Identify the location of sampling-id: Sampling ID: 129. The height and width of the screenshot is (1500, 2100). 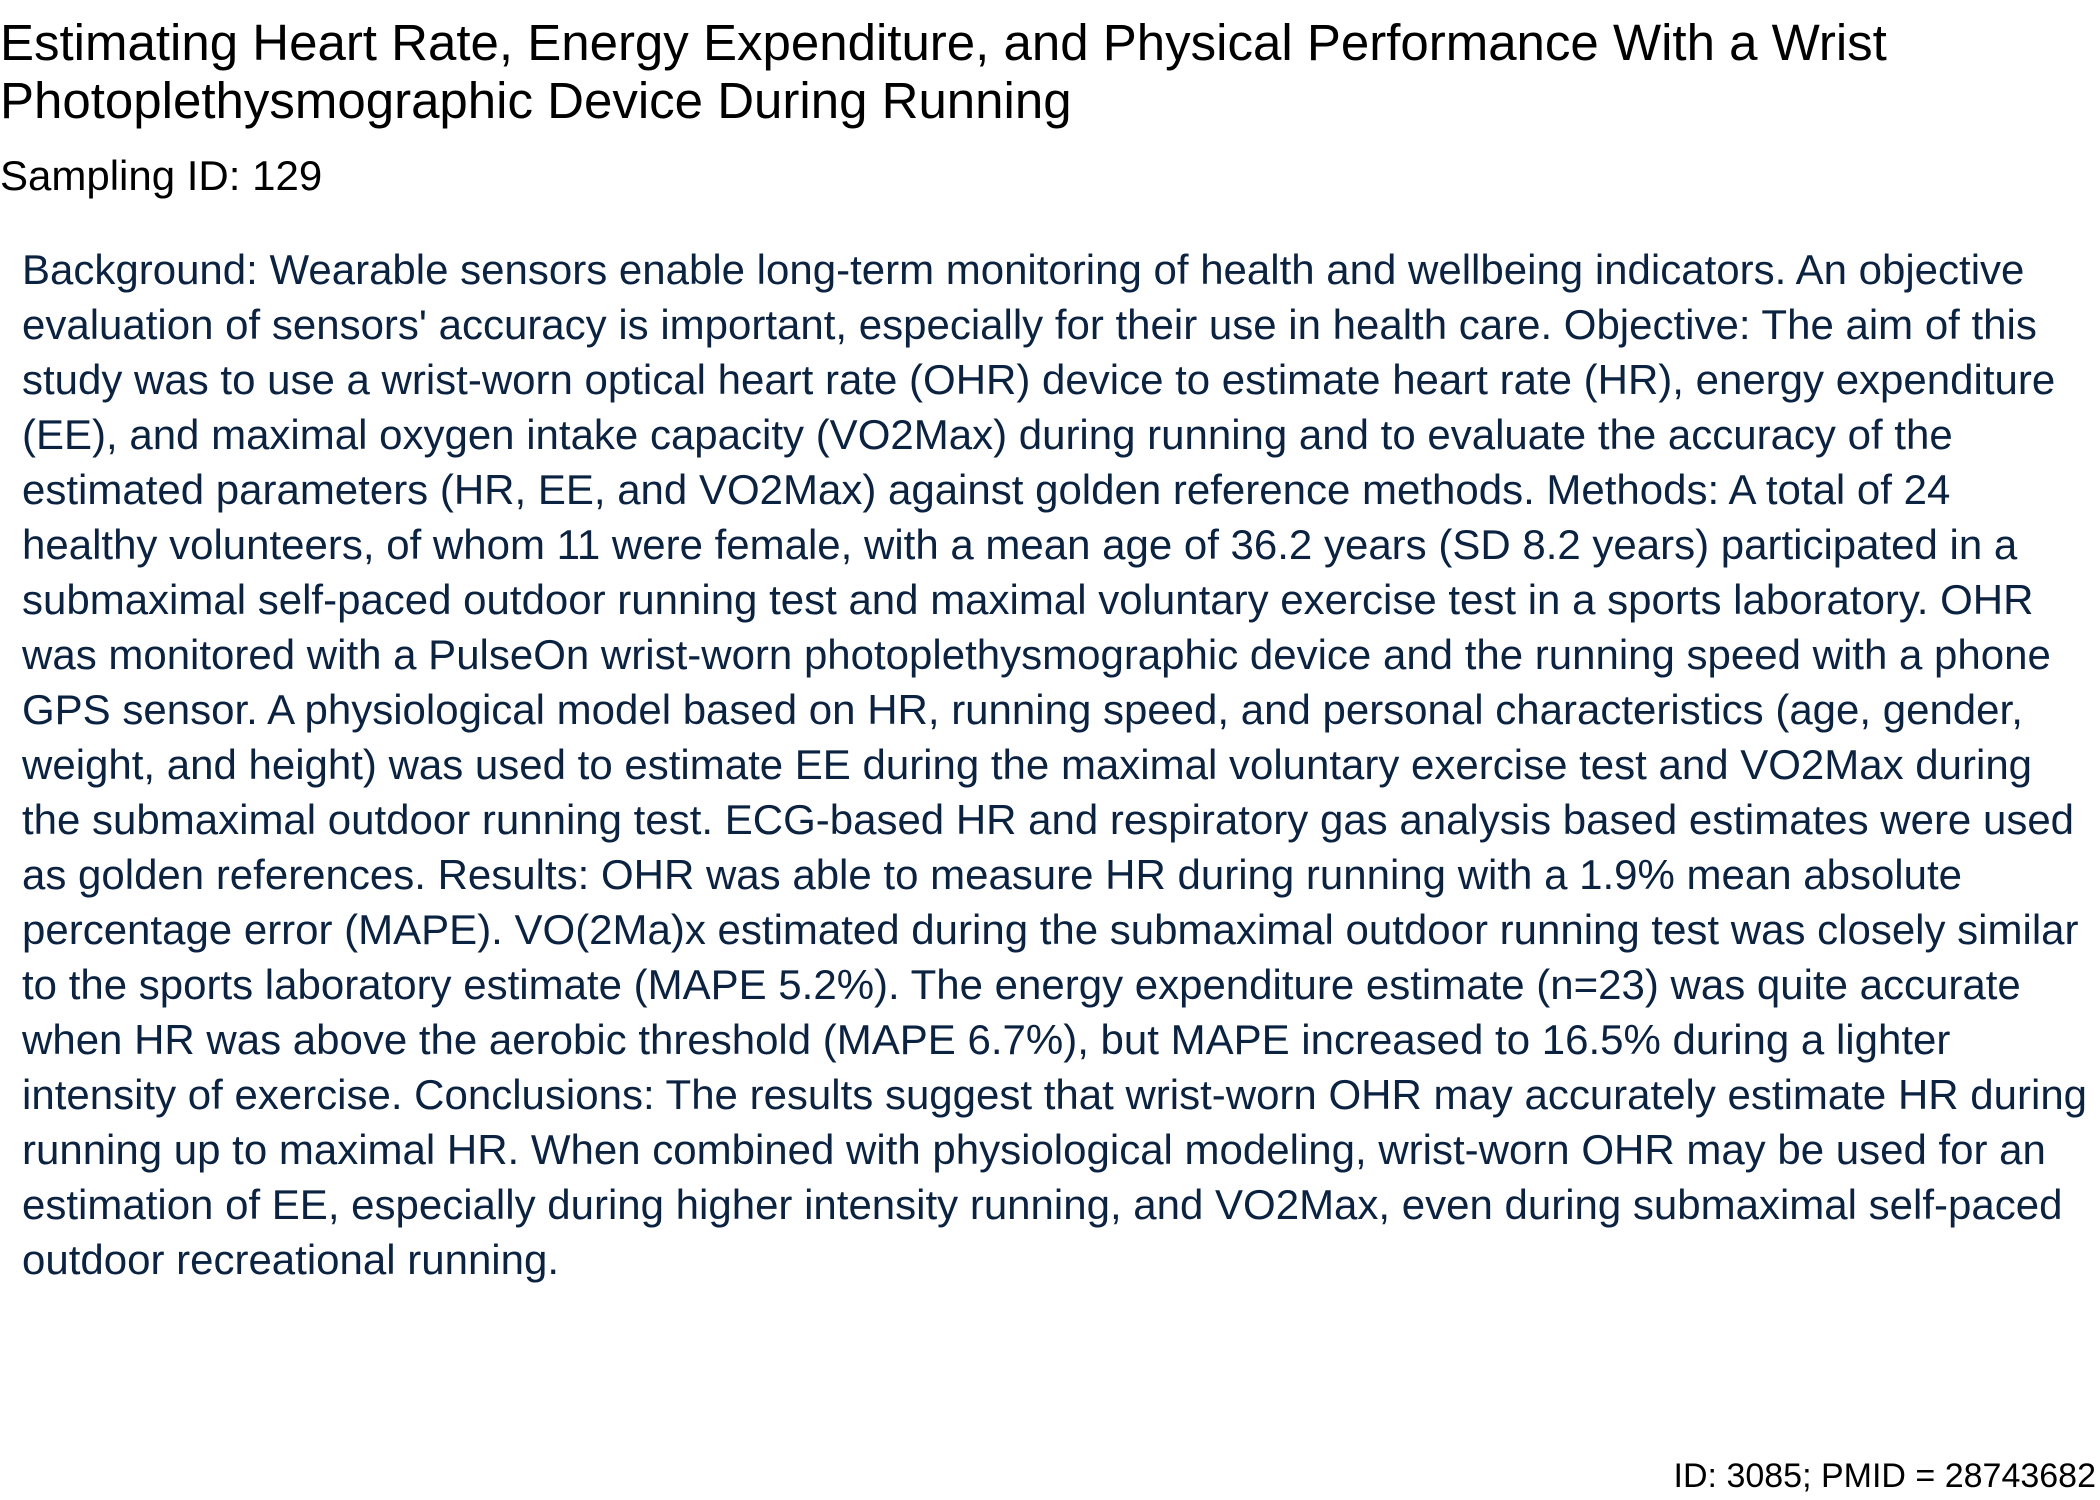
(161, 175).